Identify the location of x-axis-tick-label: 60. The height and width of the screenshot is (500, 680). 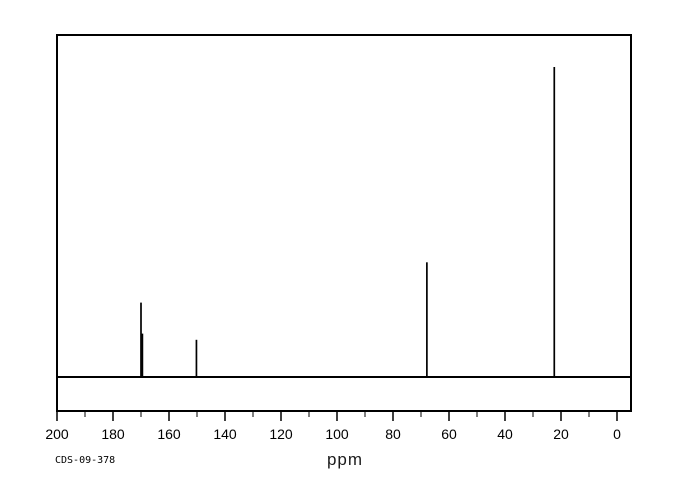
(449, 434).